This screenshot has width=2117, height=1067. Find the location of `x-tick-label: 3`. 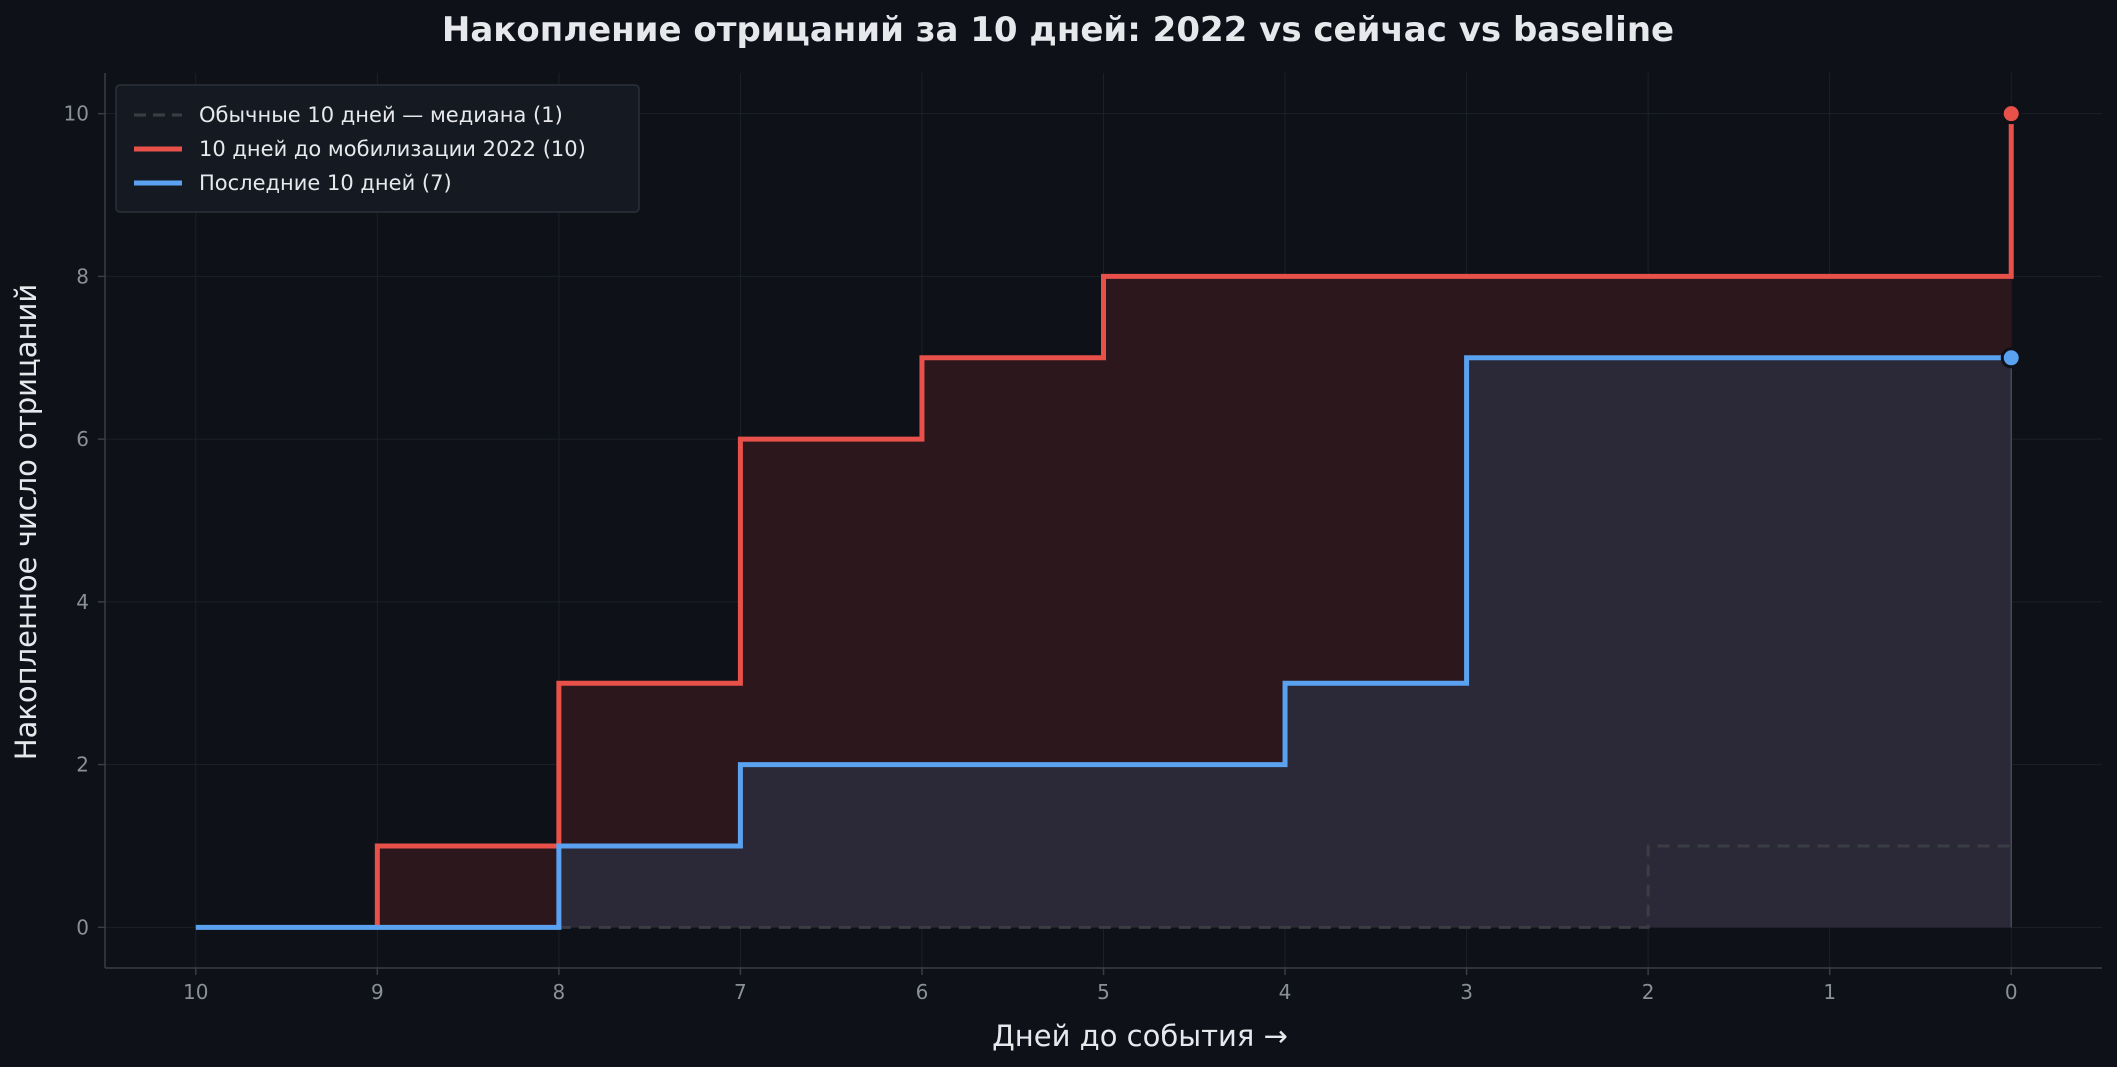

x-tick-label: 3 is located at coordinates (1466, 992).